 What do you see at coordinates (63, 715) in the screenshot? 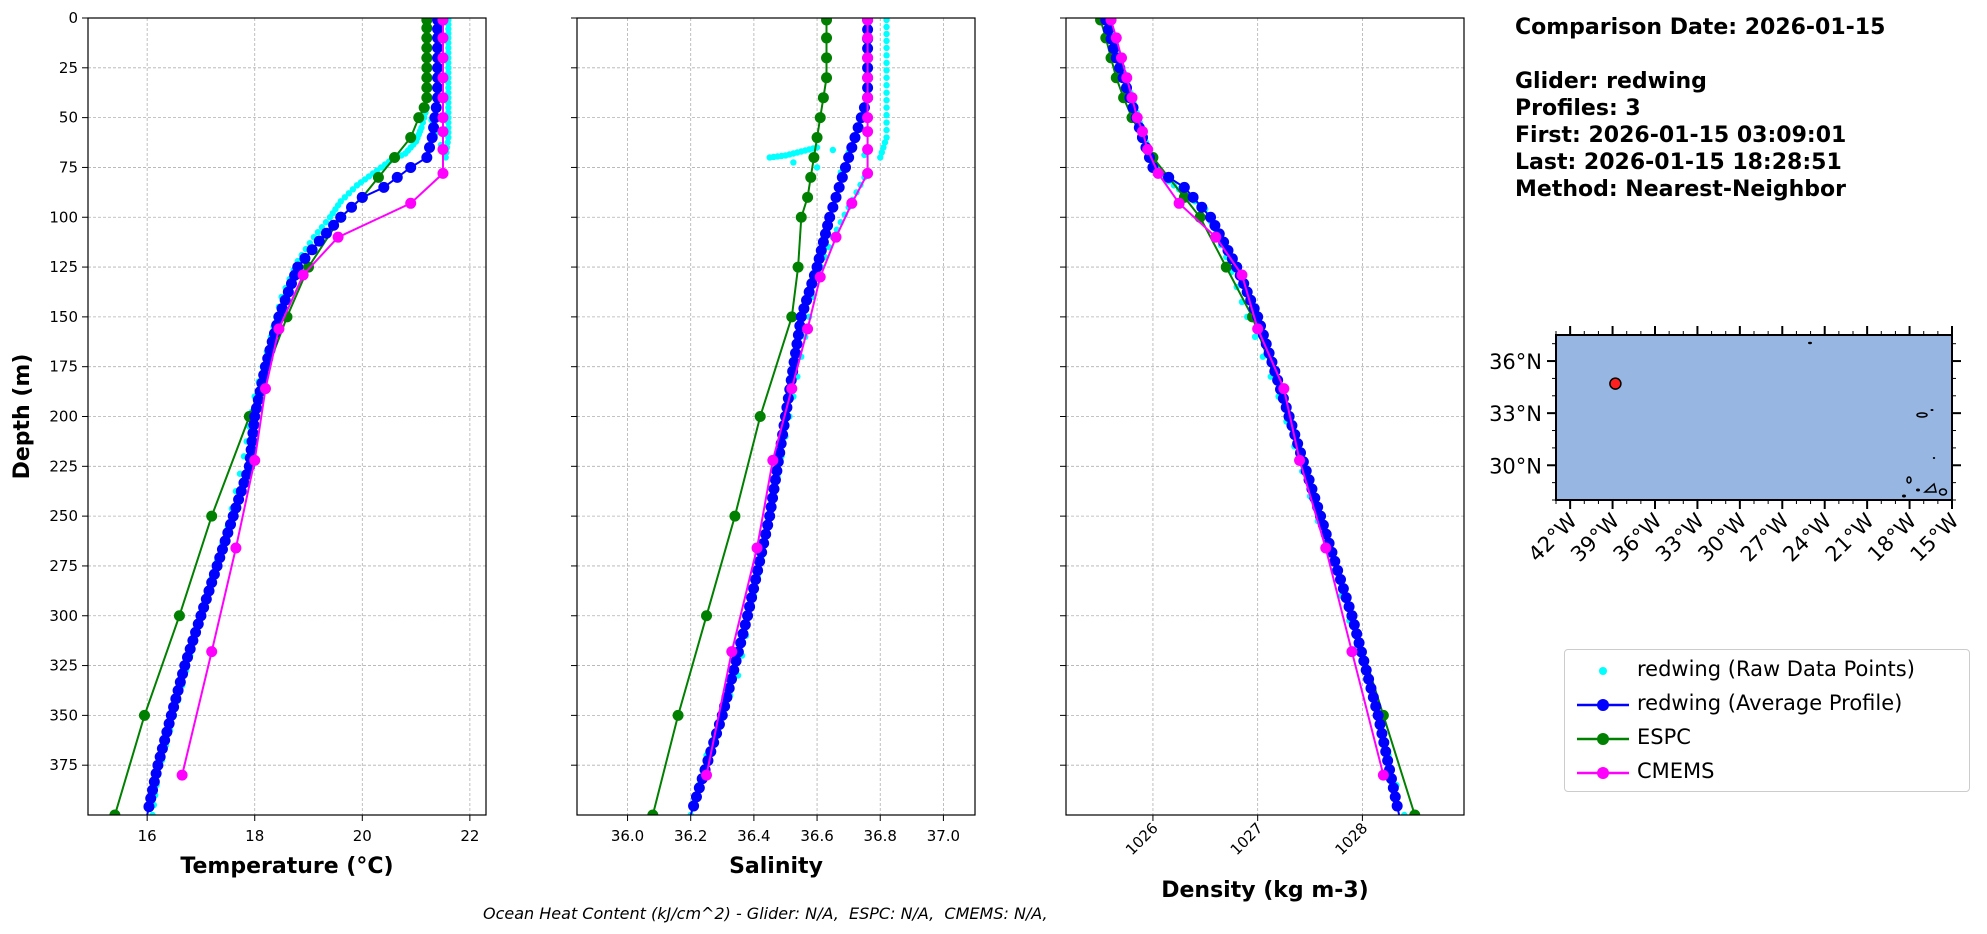
I see `y-tick-label: 350` at bounding box center [63, 715].